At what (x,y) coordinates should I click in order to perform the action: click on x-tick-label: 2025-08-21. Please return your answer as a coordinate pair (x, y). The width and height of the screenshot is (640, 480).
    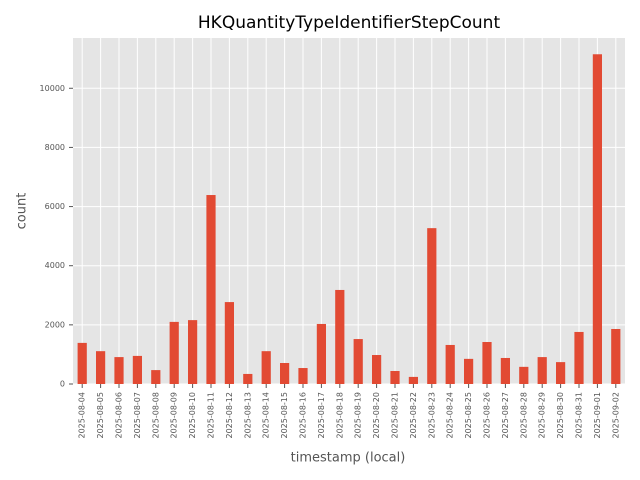
    Looking at the image, I should click on (395, 415).